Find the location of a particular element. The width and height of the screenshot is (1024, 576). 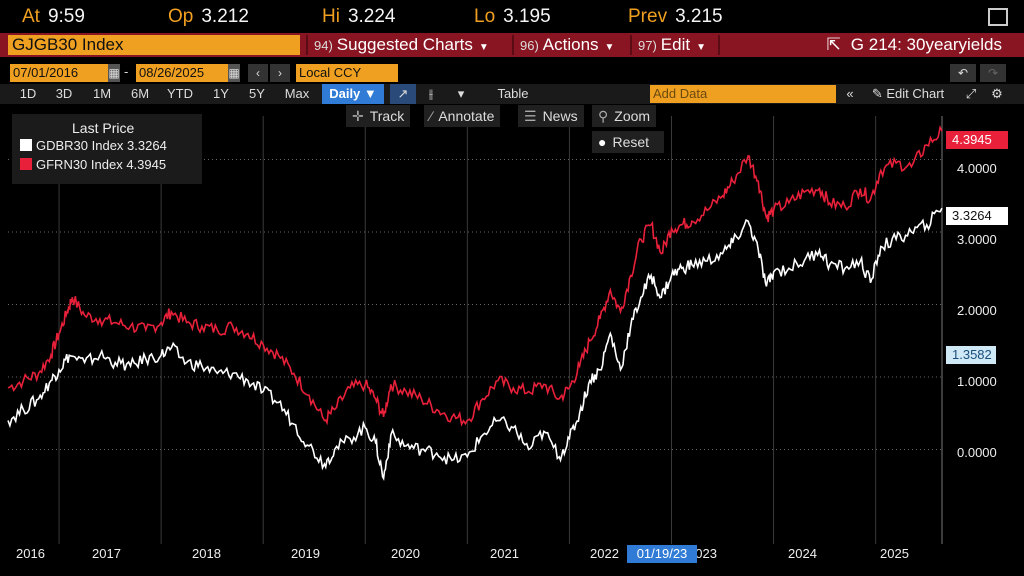

suggested-charts-button: 94) Suggested Charts ▼ is located at coordinates (408, 45).